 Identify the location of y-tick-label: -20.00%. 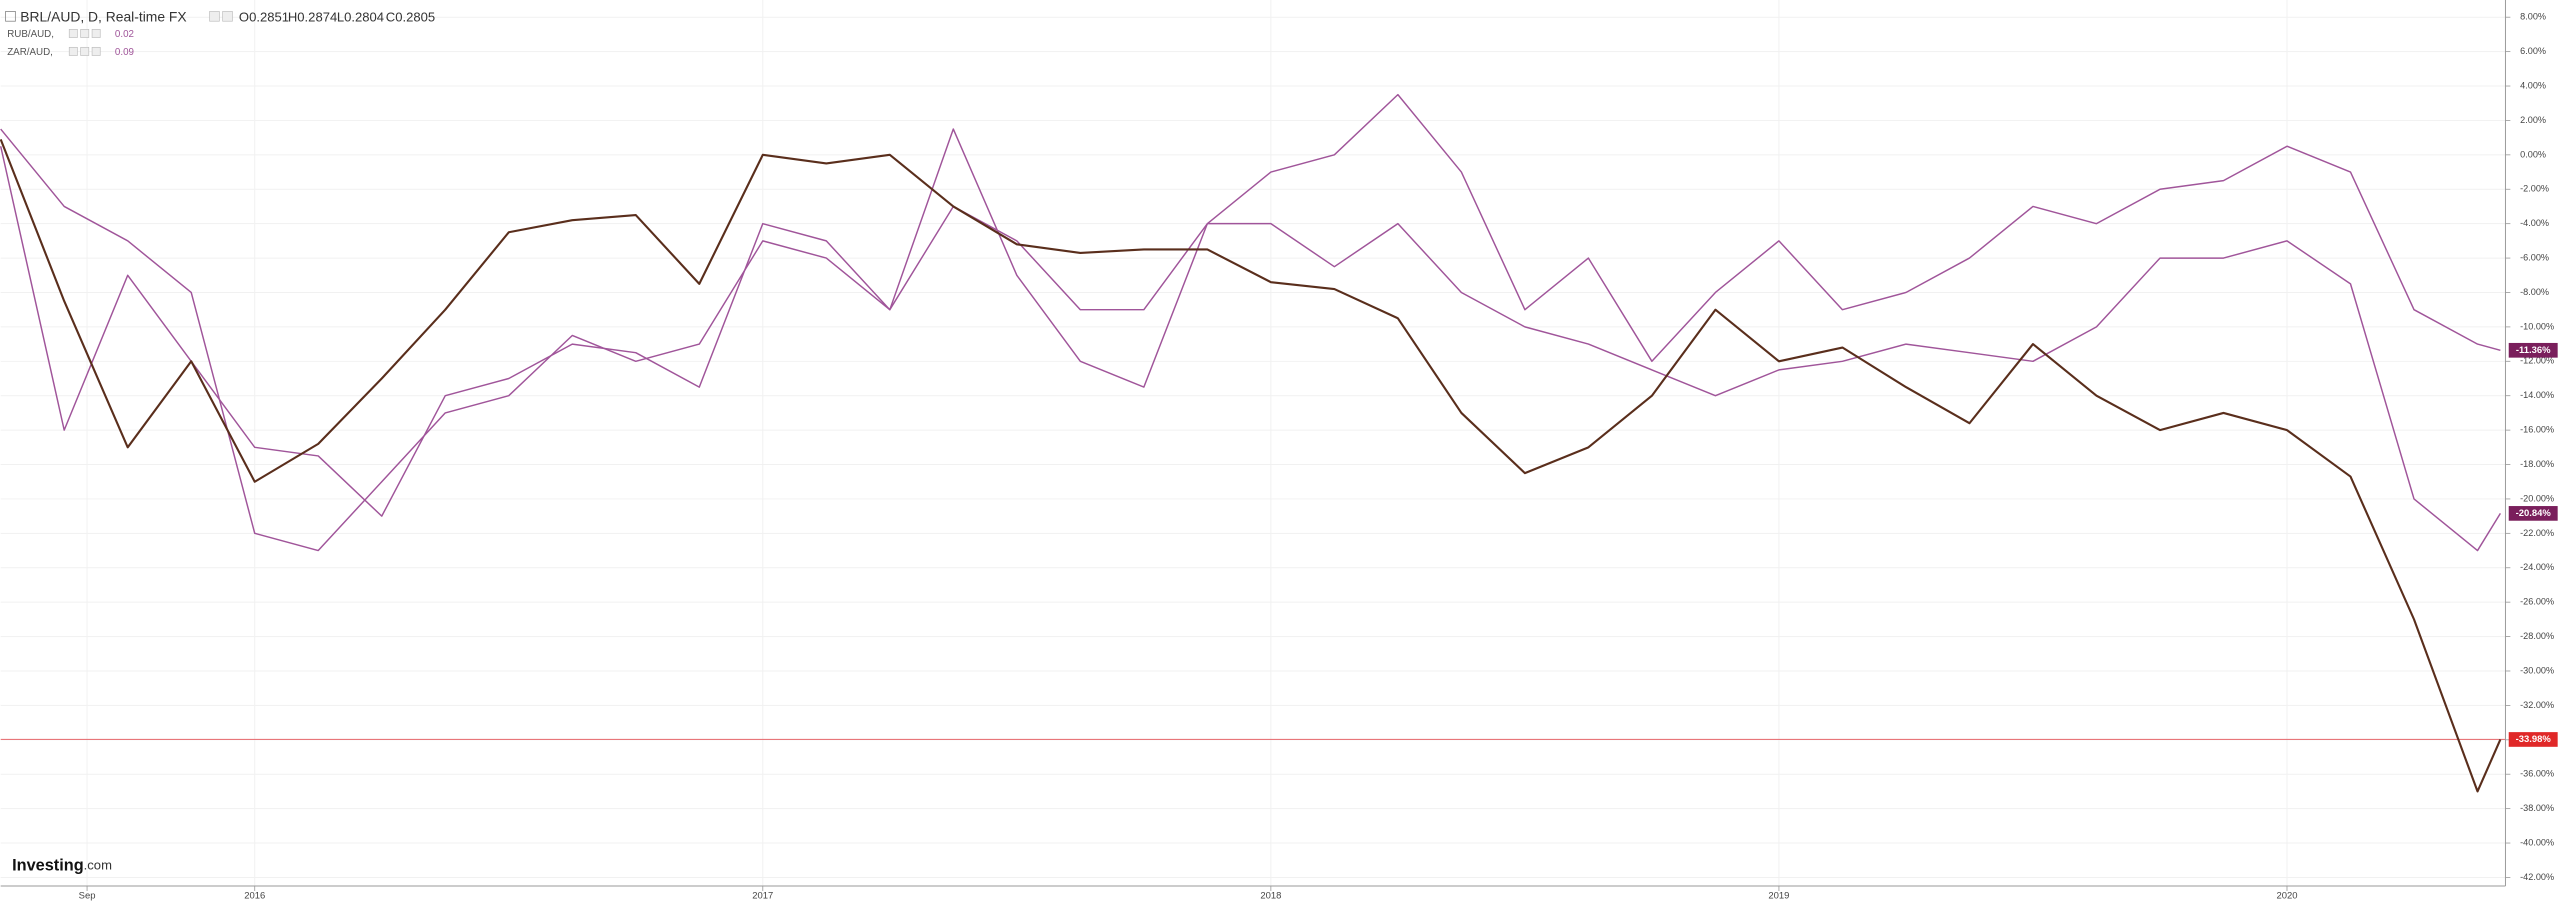
(2537, 498).